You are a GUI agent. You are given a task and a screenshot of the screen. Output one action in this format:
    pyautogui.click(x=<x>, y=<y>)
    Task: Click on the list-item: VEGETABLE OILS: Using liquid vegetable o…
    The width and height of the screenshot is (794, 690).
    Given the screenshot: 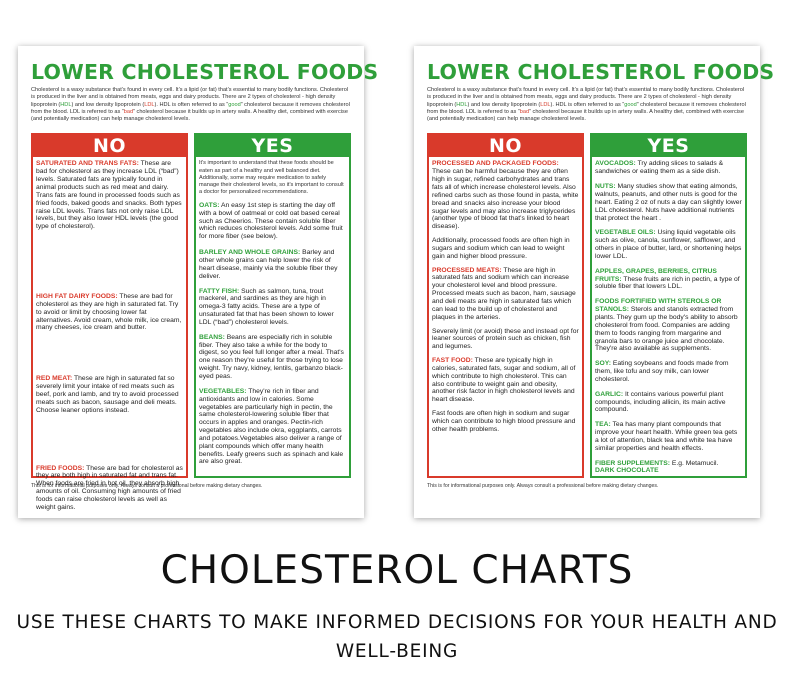 What is the action you would take?
    pyautogui.click(x=668, y=244)
    